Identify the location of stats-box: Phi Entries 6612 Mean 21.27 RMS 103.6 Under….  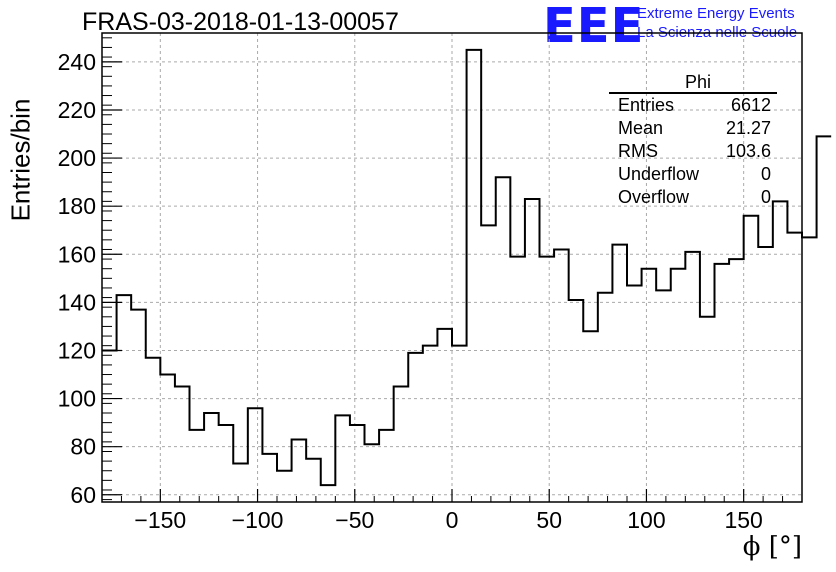
(693, 140).